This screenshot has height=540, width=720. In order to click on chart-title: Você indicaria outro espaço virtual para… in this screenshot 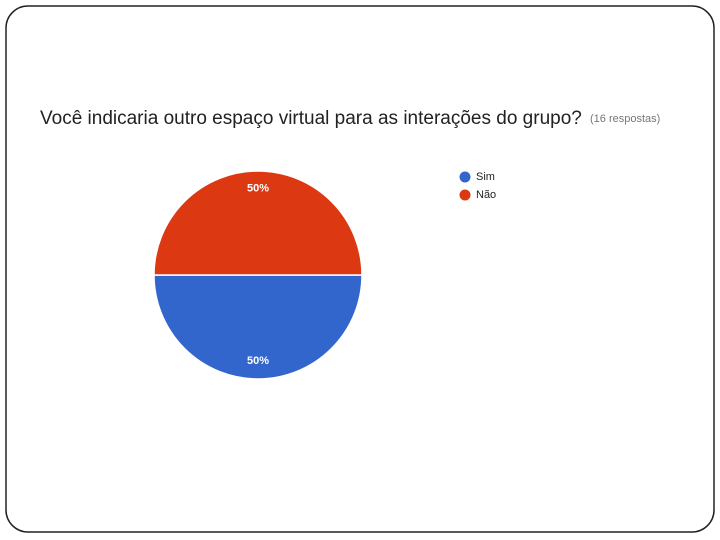, I will do `click(311, 118)`.